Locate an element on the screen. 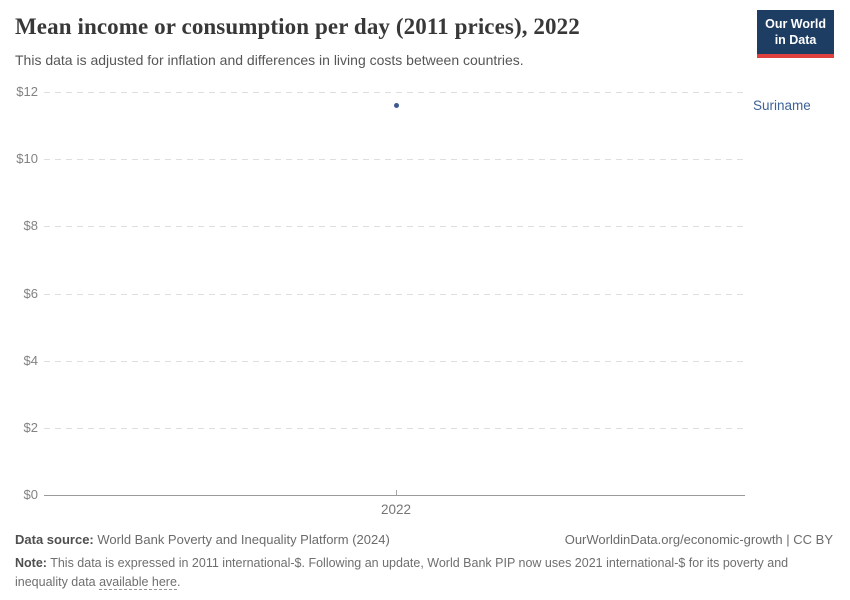 The image size is (850, 600). note-label: Note: is located at coordinates (31, 563).